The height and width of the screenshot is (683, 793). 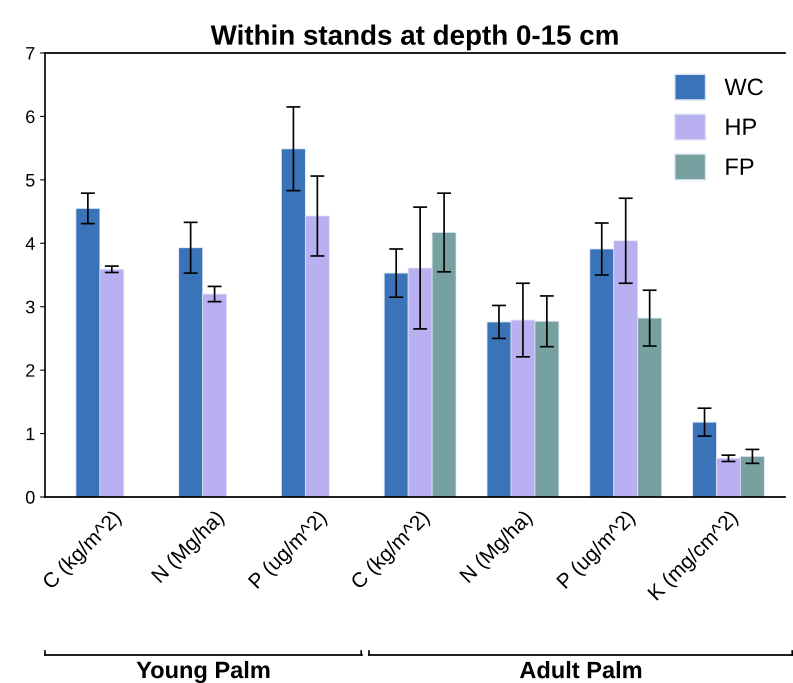 What do you see at coordinates (740, 166) in the screenshot?
I see `legend-label: FP` at bounding box center [740, 166].